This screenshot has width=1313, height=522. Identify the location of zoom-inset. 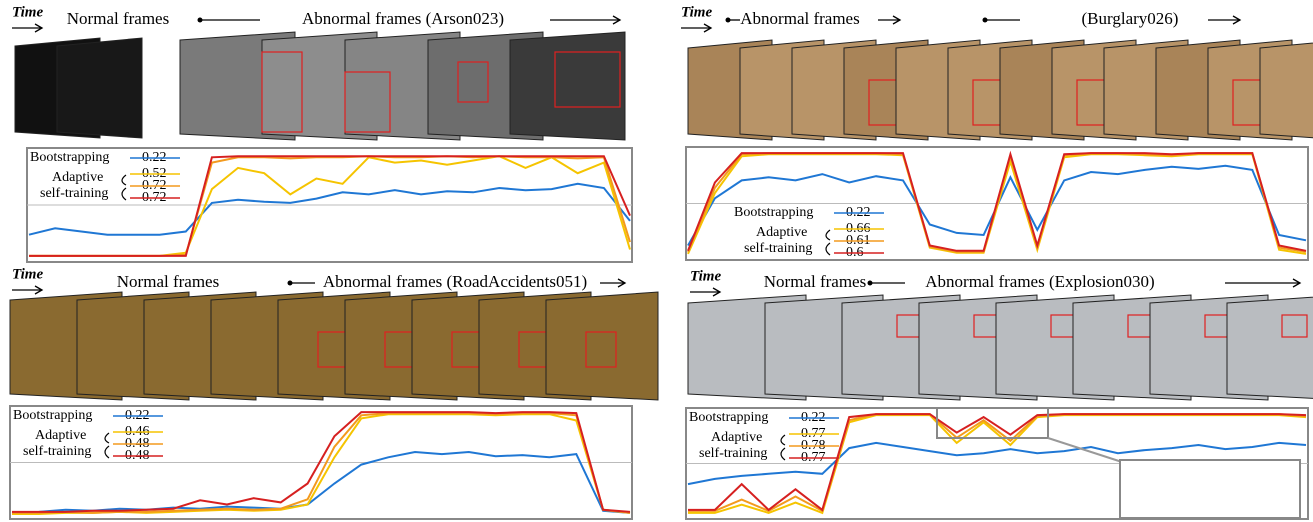
(1210, 489).